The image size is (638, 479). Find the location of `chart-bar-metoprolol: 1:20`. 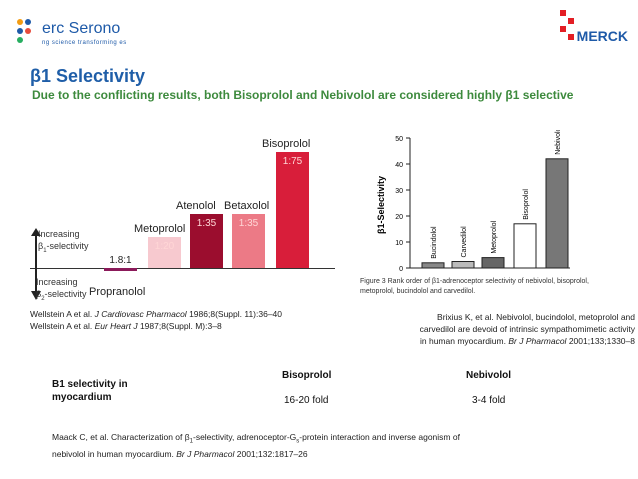

chart-bar-metoprolol: 1:20 is located at coordinates (164, 252).